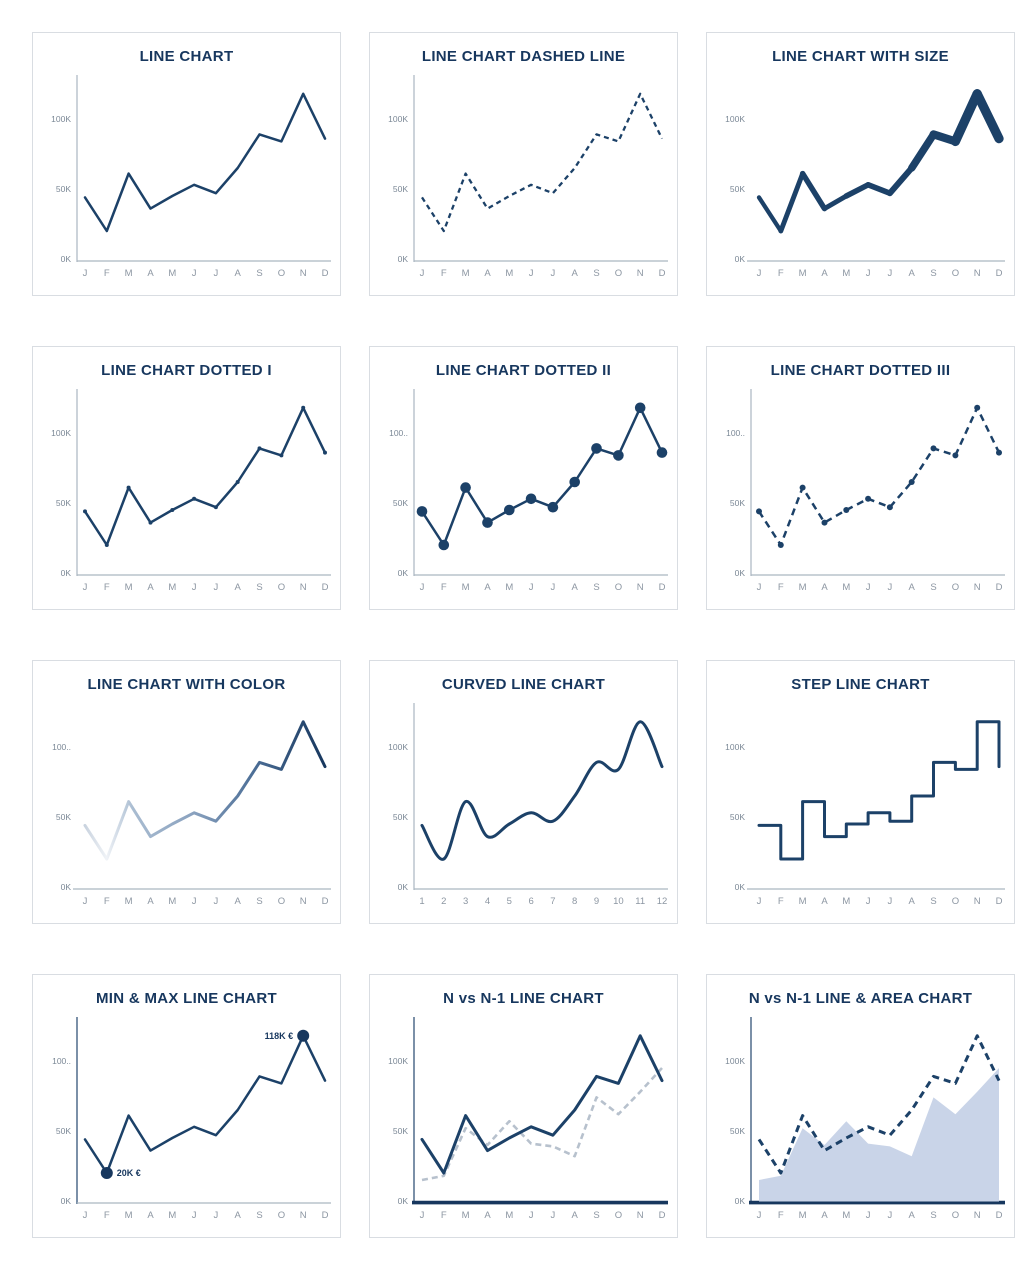  I want to click on svg-text: 1, so click(421, 901).